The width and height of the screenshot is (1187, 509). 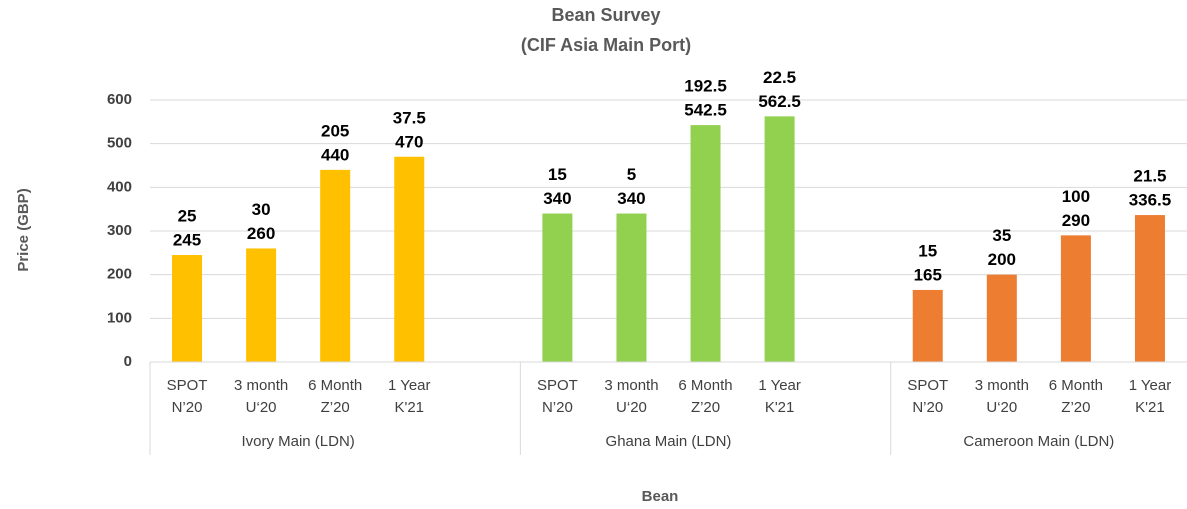 I want to click on y-tick-label: 300, so click(x=119, y=230).